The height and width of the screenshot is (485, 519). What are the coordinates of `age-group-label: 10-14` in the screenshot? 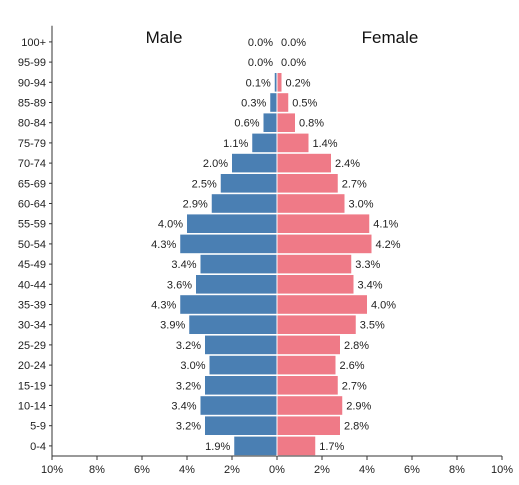 It's located at (32, 407).